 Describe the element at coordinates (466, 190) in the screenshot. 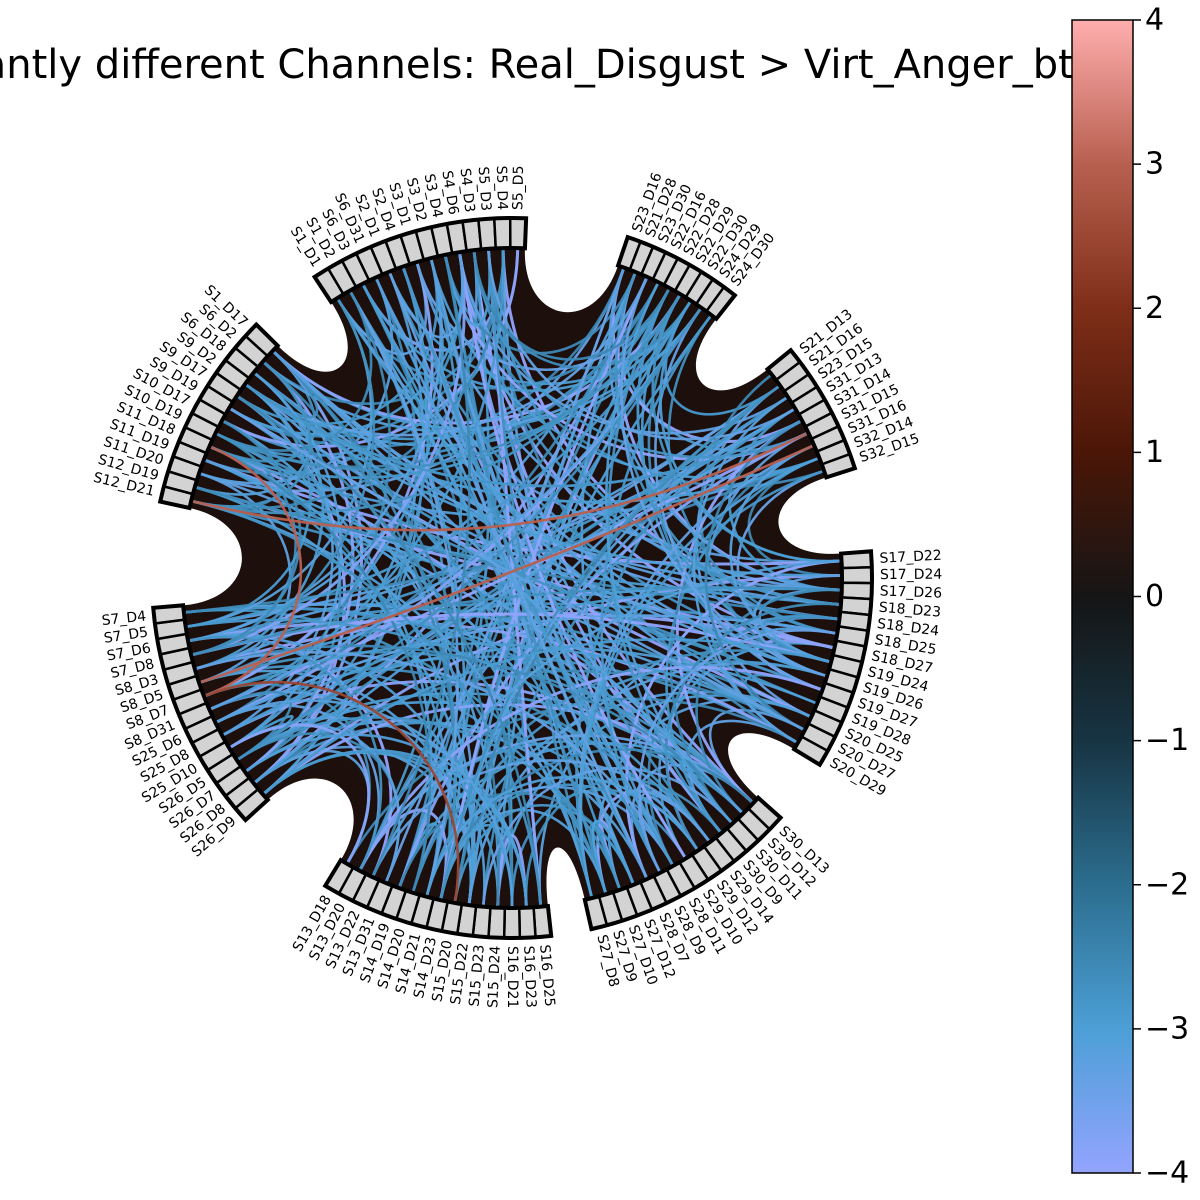

I see `node-label: S4_D3` at that location.